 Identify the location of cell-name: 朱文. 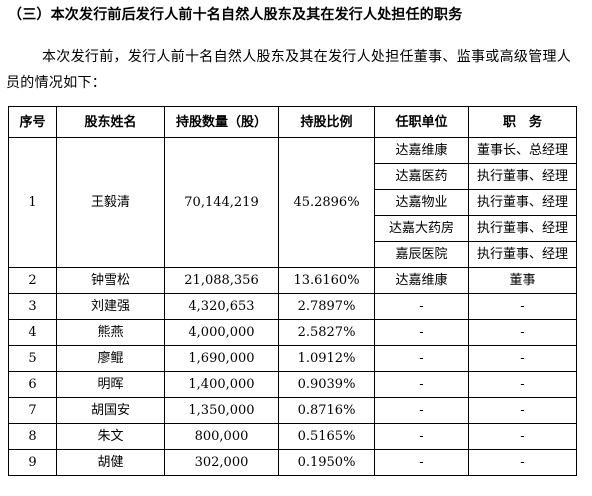
(110, 436).